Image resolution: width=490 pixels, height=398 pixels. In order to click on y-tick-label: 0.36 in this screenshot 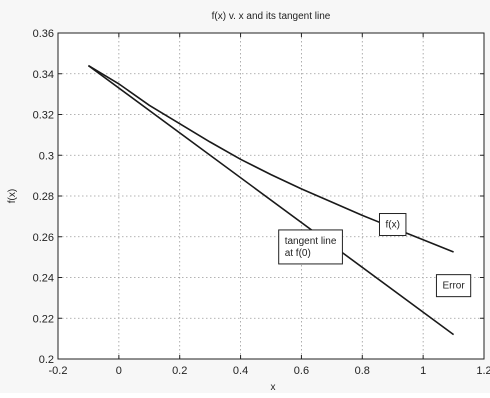, I will do `click(43, 34)`.